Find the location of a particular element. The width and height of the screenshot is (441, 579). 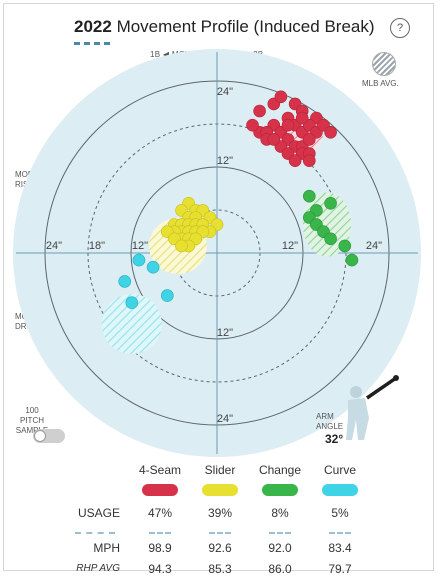

sample-line2: SAMPLE is located at coordinates (32, 430).